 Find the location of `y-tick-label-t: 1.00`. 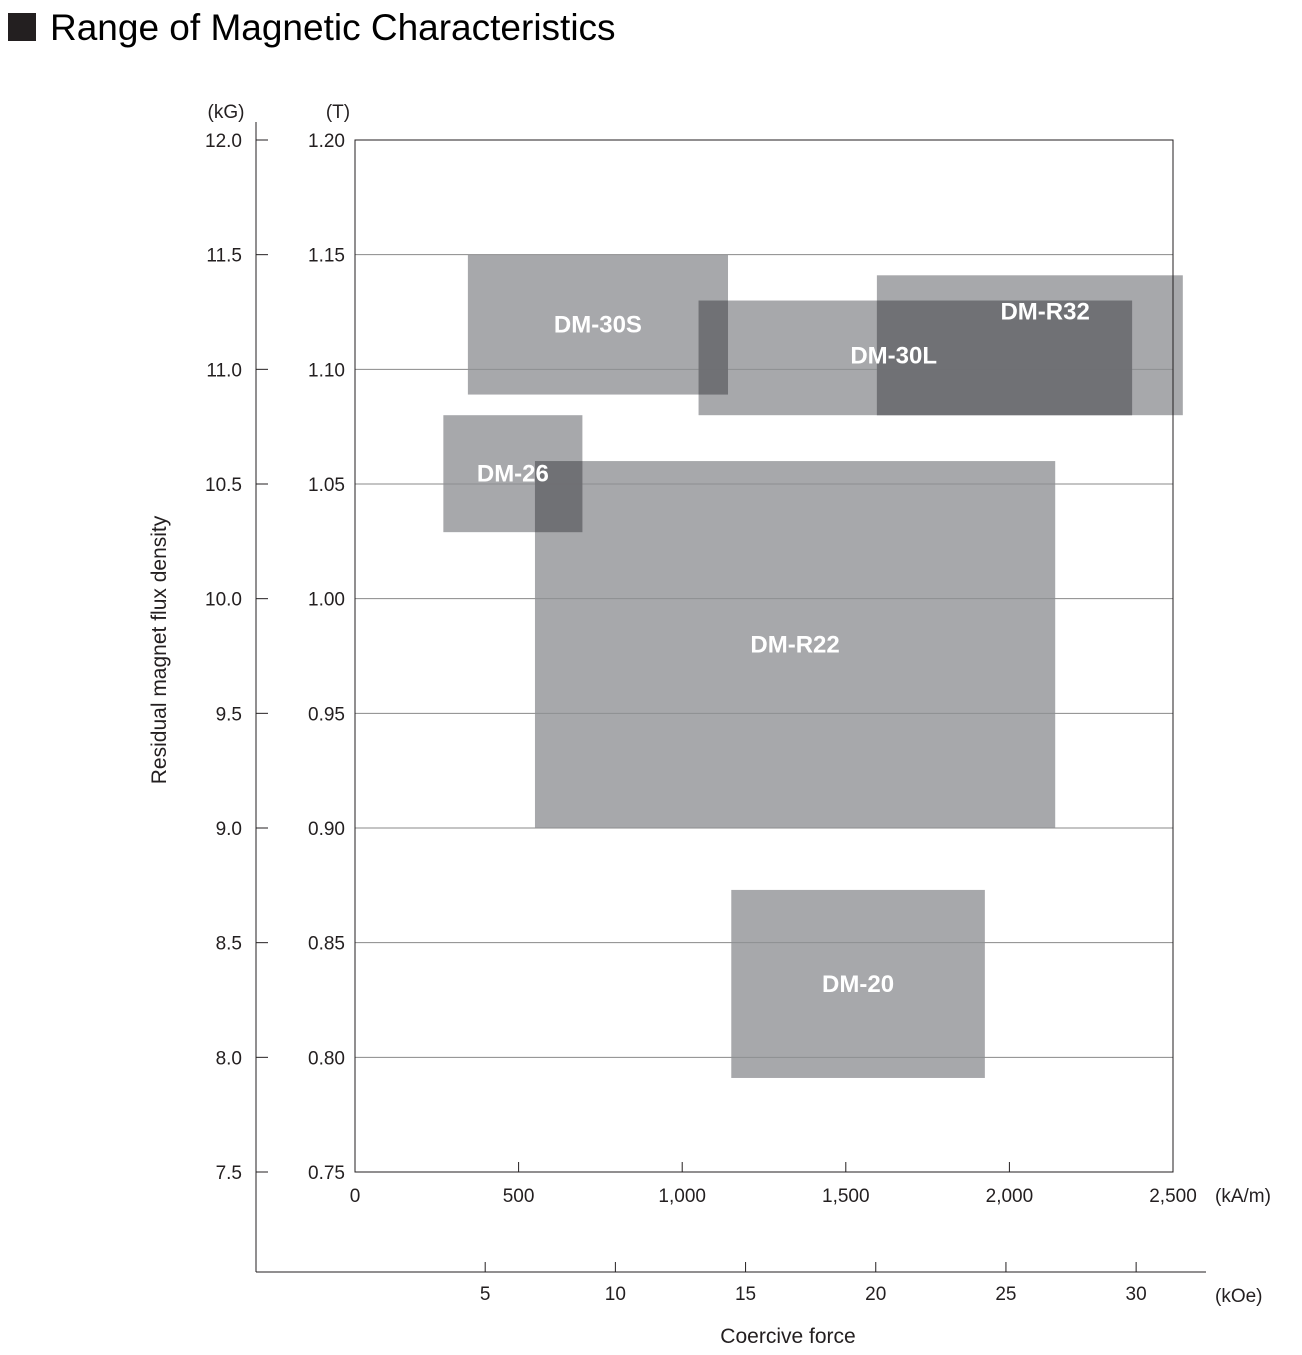

y-tick-label-t: 1.00 is located at coordinates (326, 600).